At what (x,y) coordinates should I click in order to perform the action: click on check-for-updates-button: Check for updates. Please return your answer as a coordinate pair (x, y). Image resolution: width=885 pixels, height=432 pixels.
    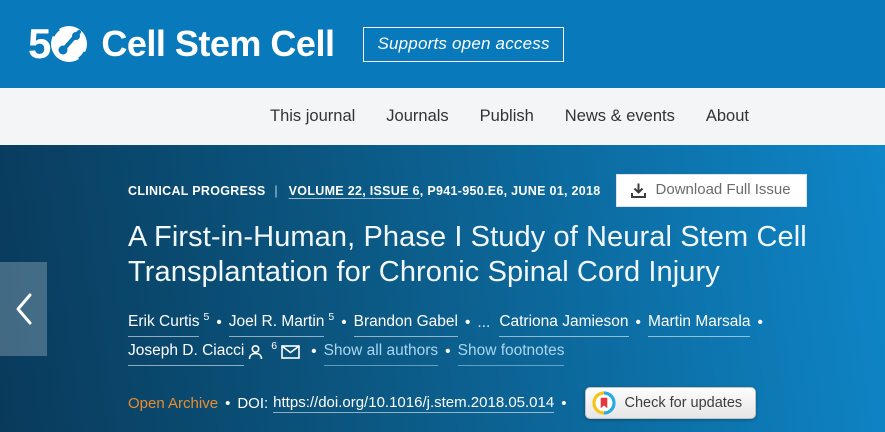
    Looking at the image, I should click on (671, 403).